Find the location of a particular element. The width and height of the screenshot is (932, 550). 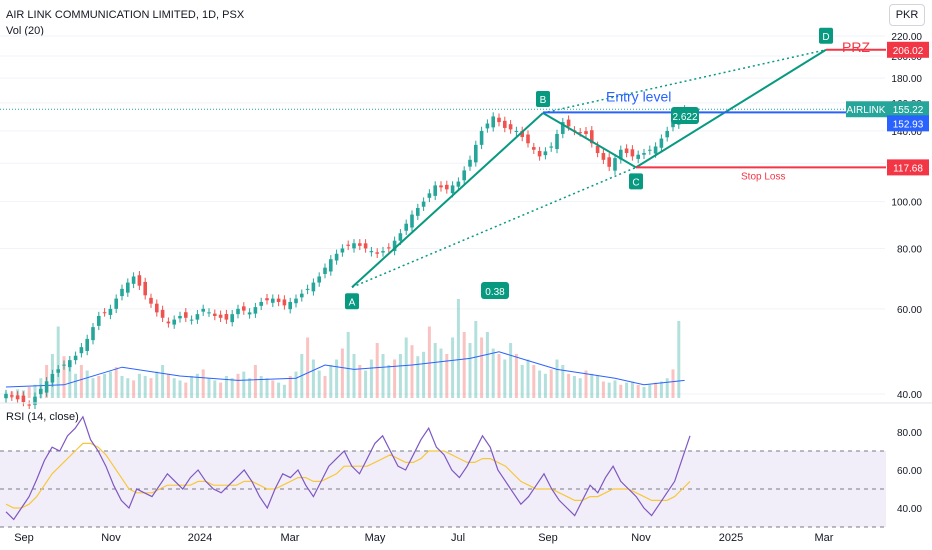

pattern-ac-dotted is located at coordinates (494, 227).